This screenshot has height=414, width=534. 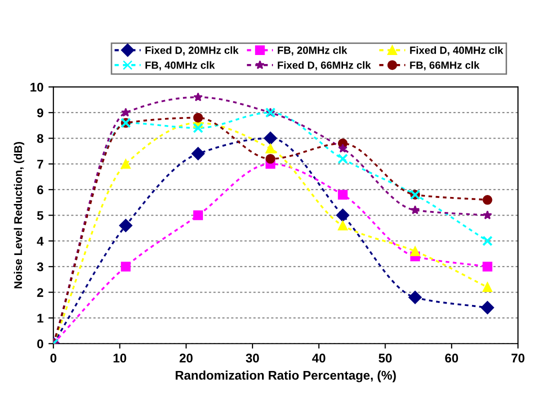 I want to click on y-tick-label: 10, so click(x=37, y=87).